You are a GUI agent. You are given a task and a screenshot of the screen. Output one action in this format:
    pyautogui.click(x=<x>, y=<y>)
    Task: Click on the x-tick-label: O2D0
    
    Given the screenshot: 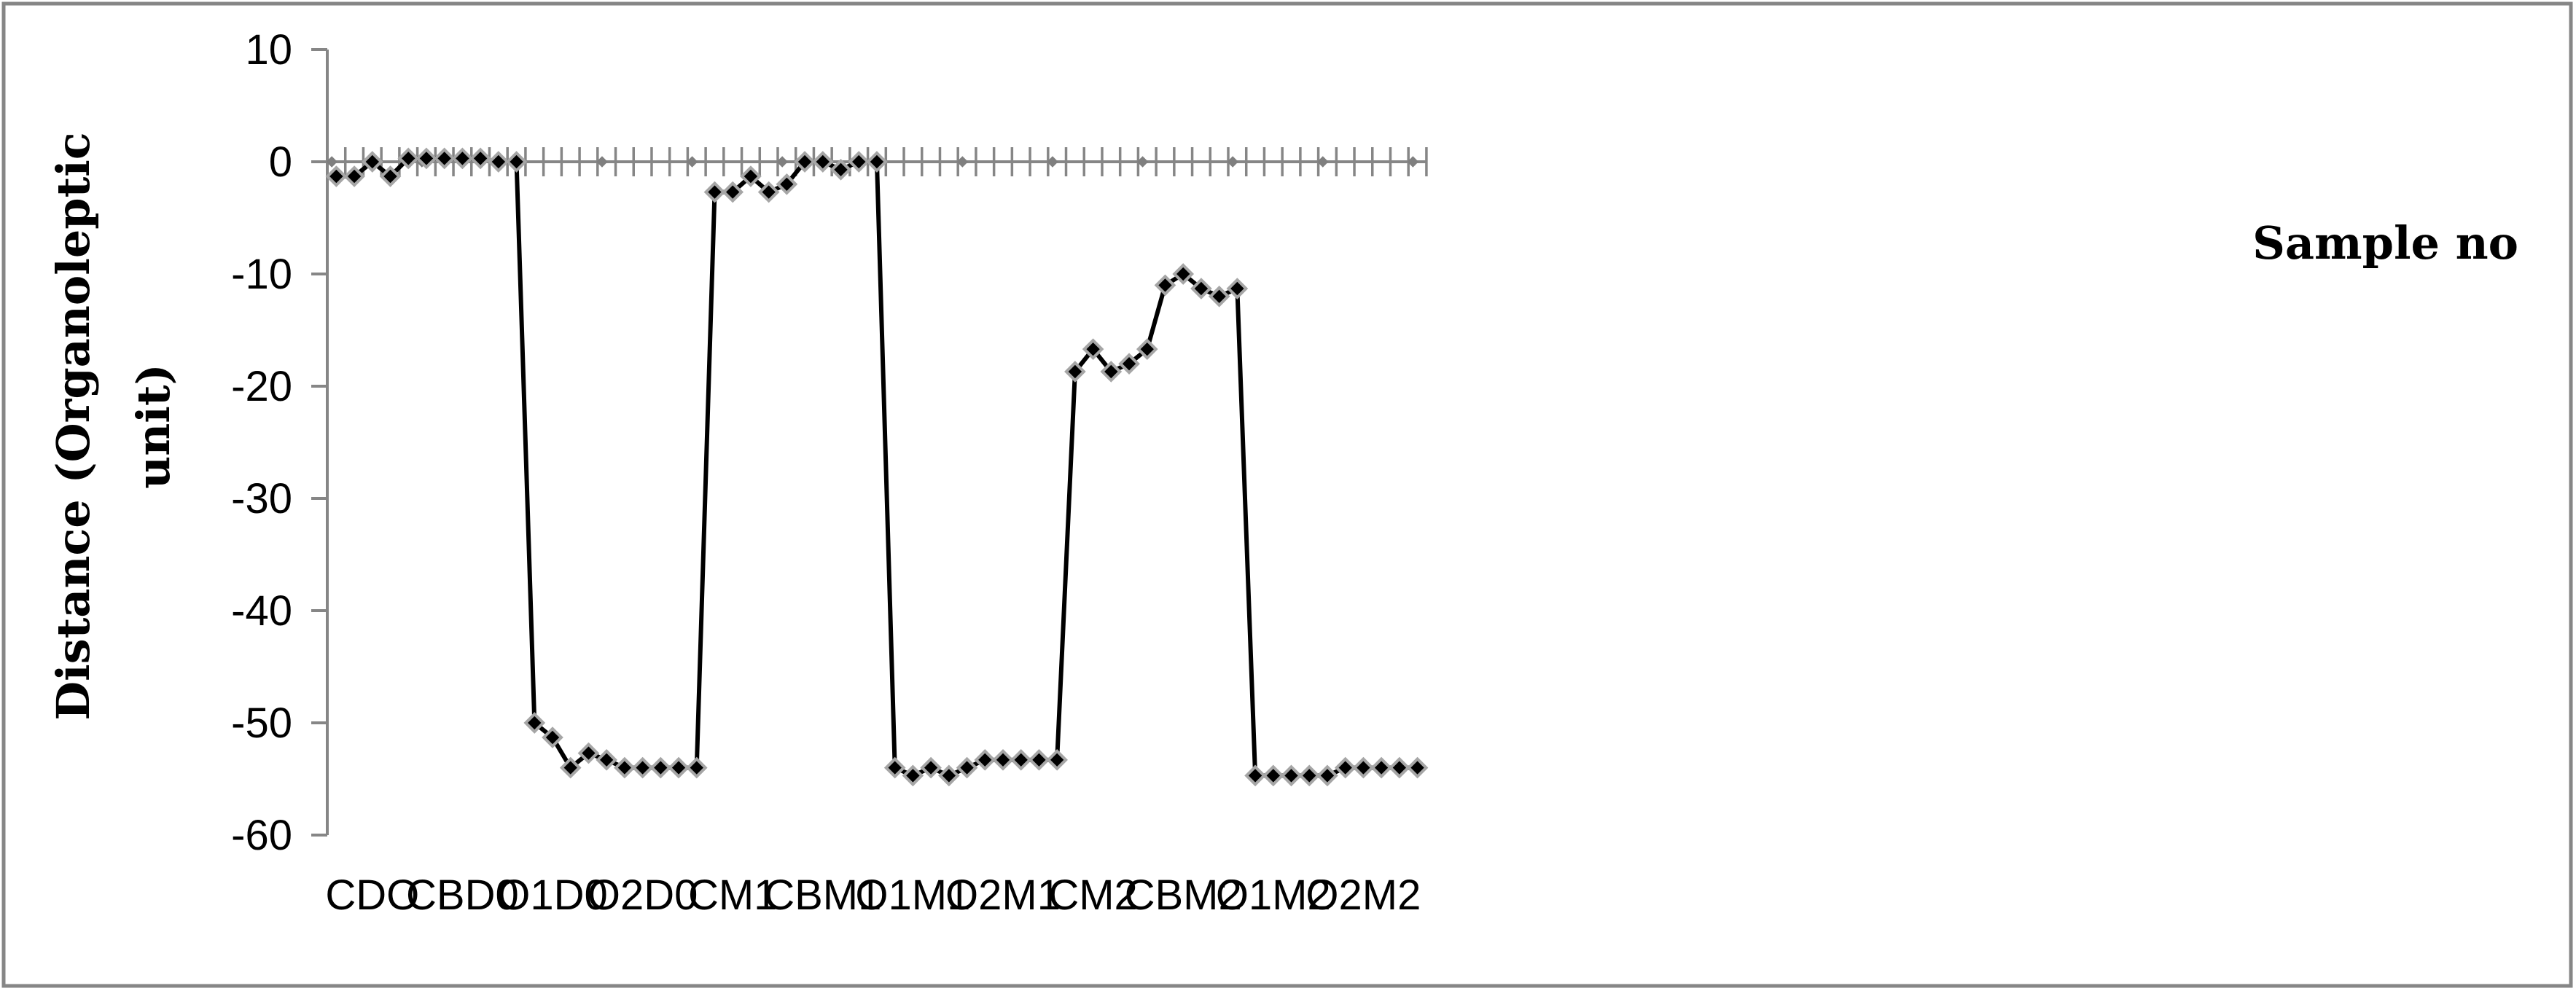 What is the action you would take?
    pyautogui.click(x=643, y=895)
    